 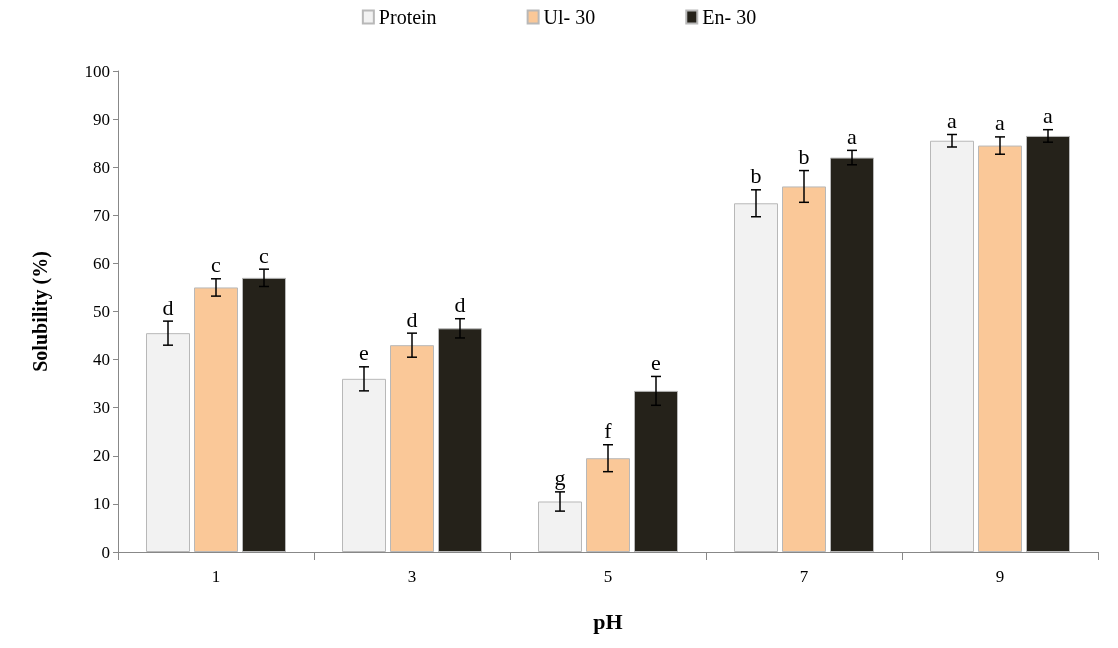 I want to click on x-tick-label: 1, so click(x=216, y=576).